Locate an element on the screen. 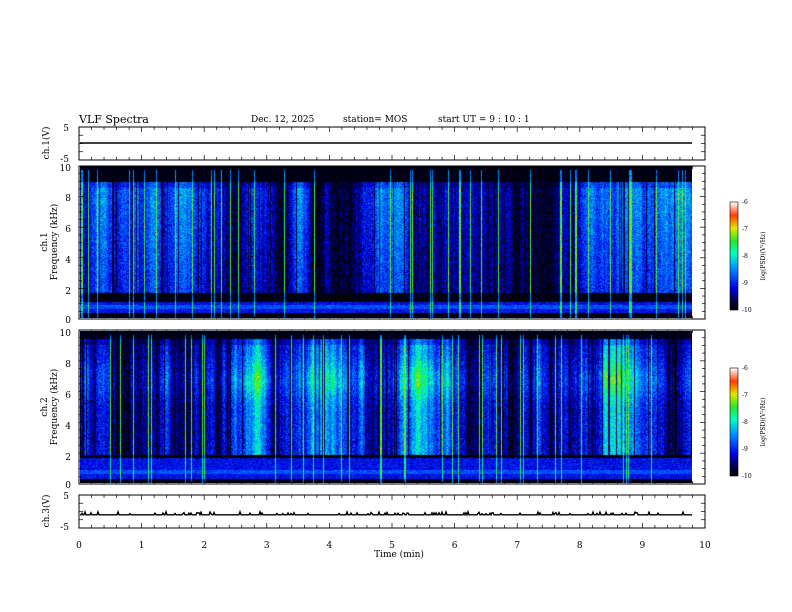 This screenshot has height=612, width=792. ch1-freq-tick-2: 2 is located at coordinates (68, 292).